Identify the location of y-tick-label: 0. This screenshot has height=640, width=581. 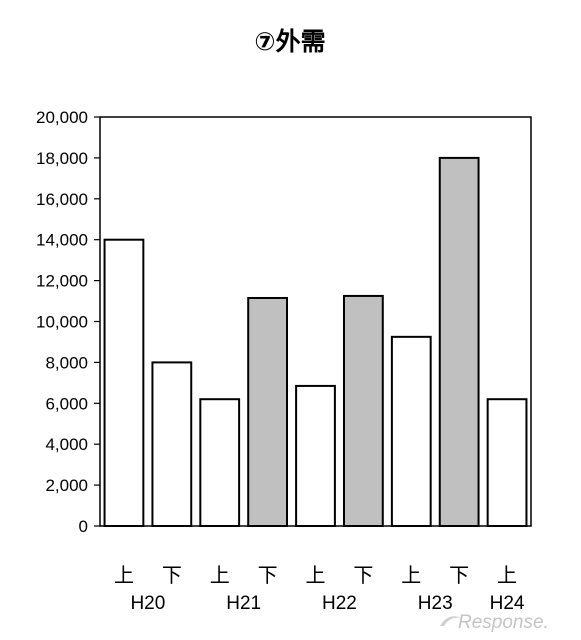
(83, 526).